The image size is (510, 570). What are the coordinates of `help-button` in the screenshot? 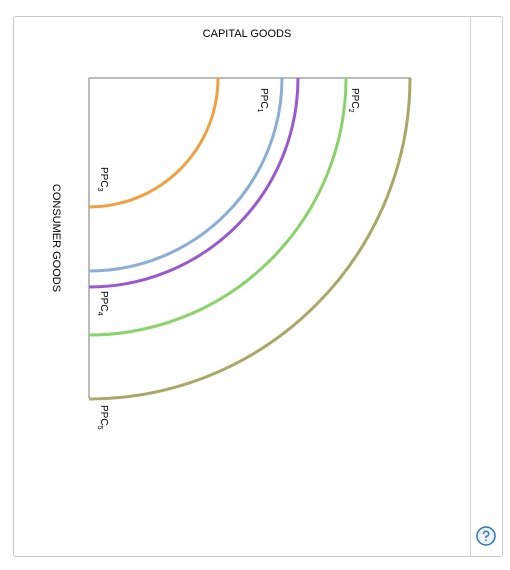 It's located at (486, 536).